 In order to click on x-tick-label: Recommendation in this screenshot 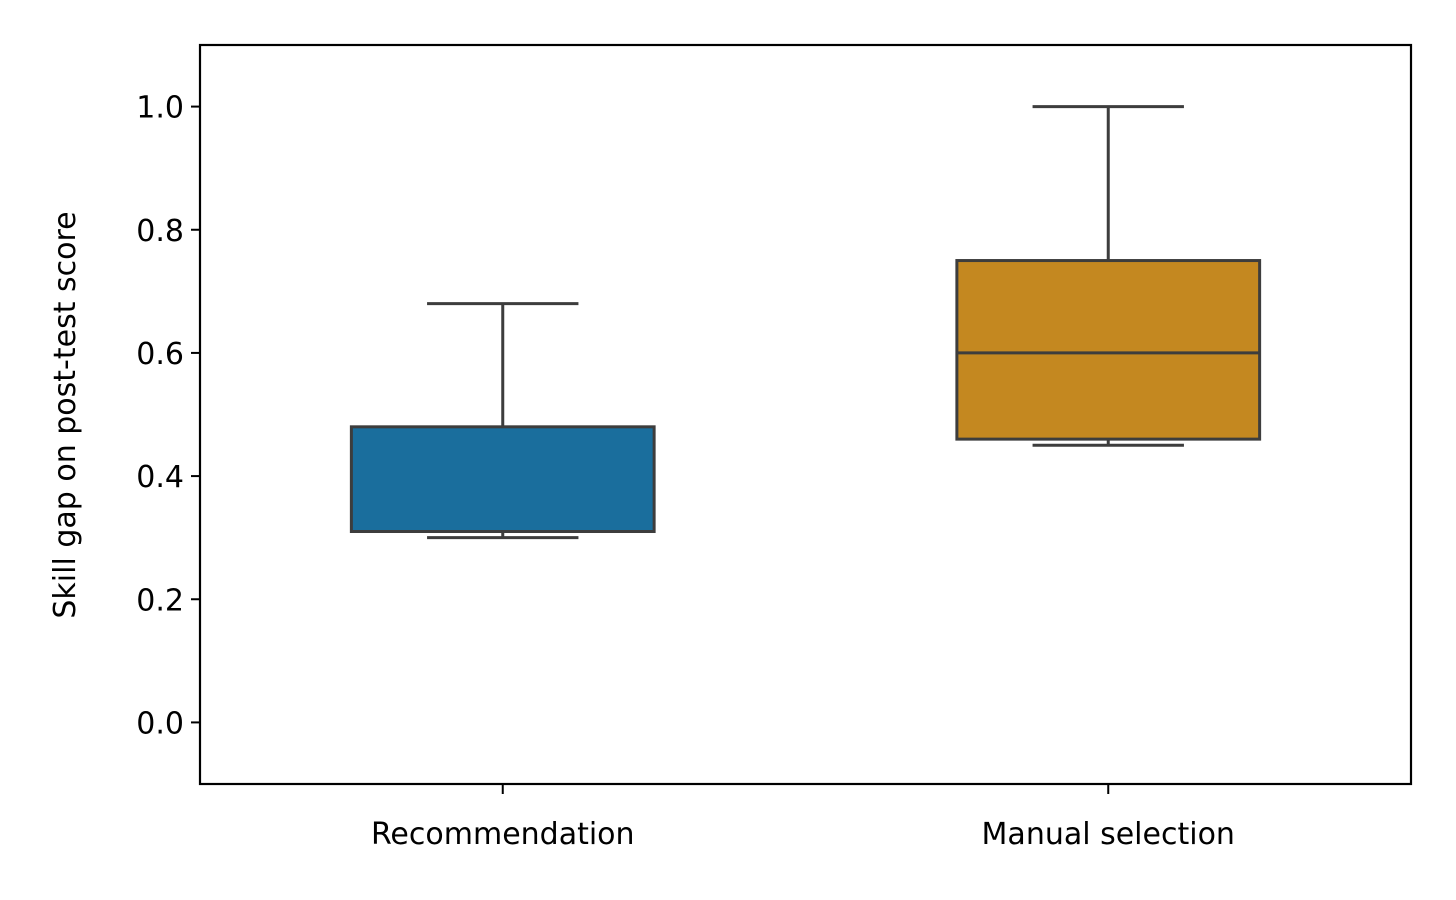, I will do `click(503, 834)`.